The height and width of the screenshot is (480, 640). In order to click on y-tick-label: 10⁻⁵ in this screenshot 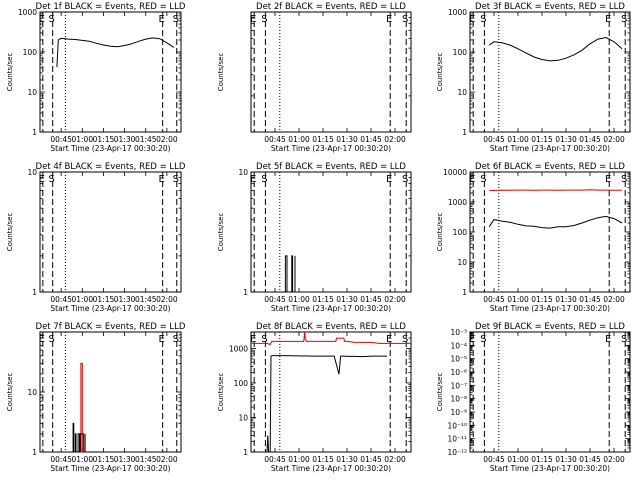, I will do `click(458, 359)`.